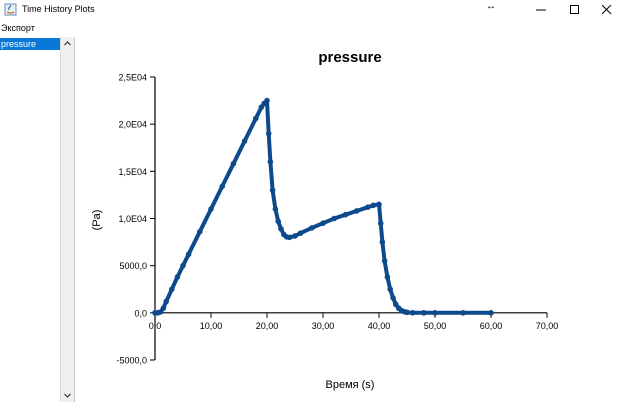 The width and height of the screenshot is (624, 407). I want to click on close-icon, so click(607, 10).